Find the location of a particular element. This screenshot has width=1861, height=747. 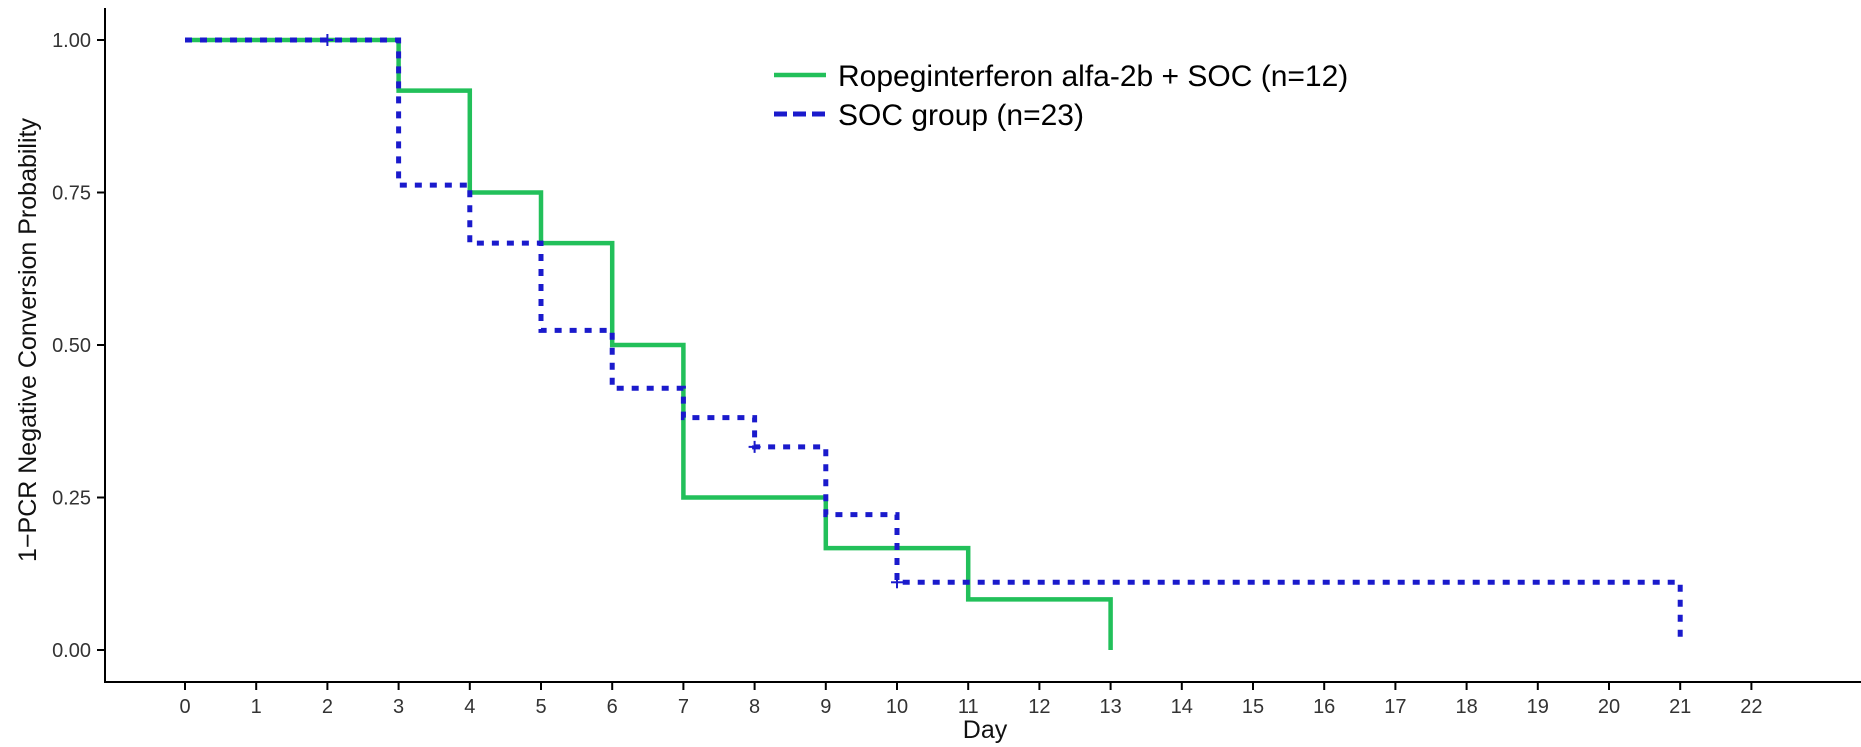

x-tick-label: 5 is located at coordinates (540, 707).